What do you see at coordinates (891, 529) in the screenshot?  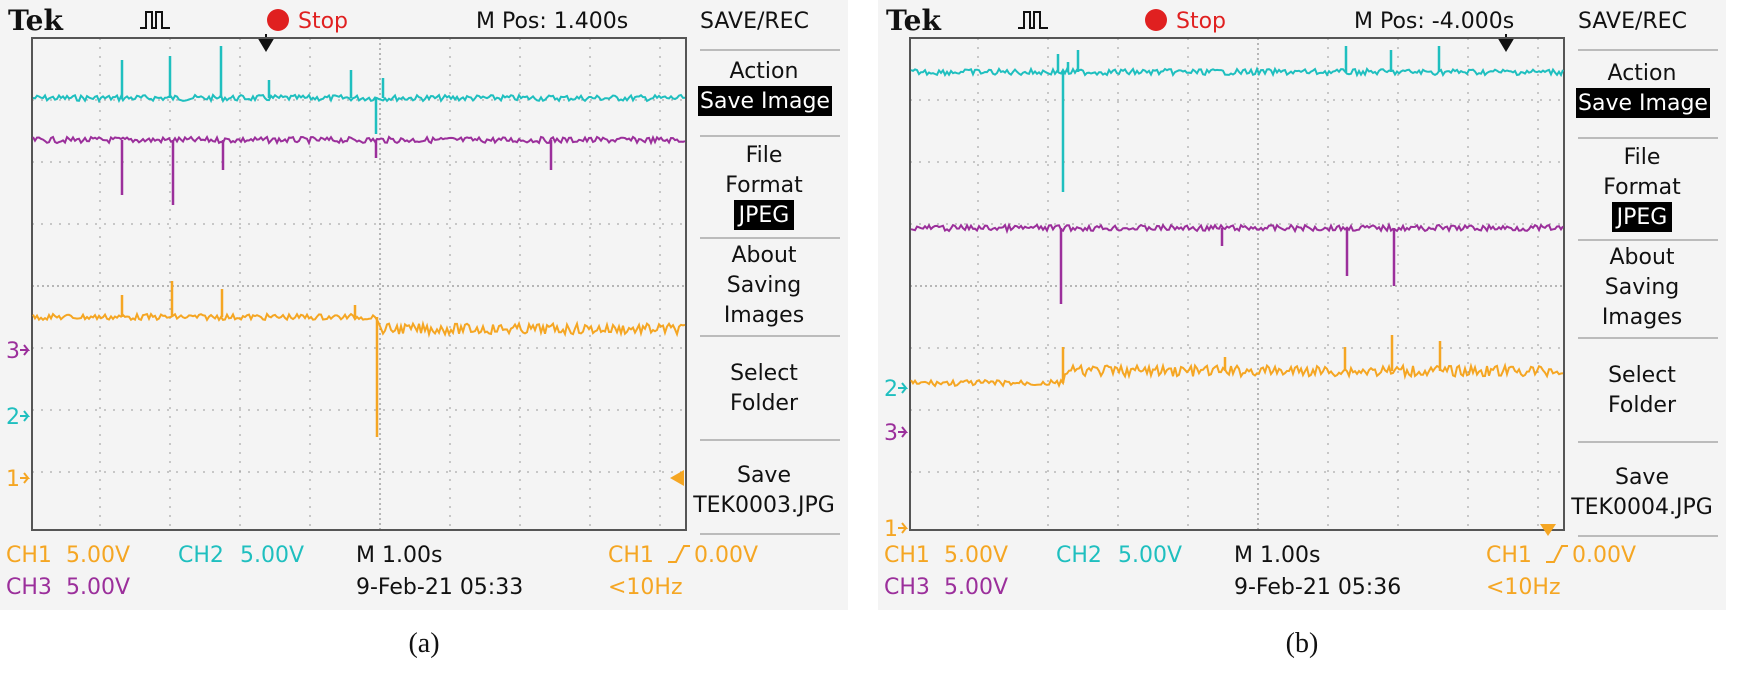 I see `ch1-marker: 1` at bounding box center [891, 529].